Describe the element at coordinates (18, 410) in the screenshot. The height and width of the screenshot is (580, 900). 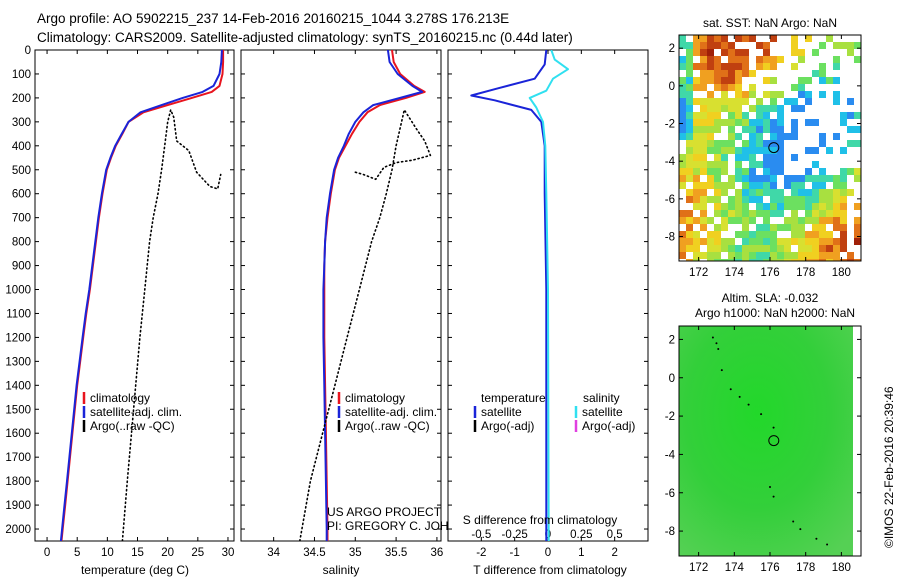
I see `y-tick-label: 1500` at that location.